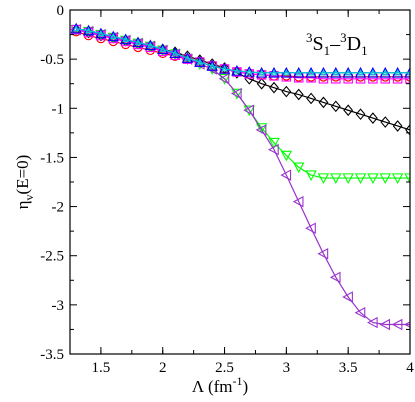 The width and height of the screenshot is (415, 402). What do you see at coordinates (58, 208) in the screenshot?
I see `y-tick-label: -2` at bounding box center [58, 208].